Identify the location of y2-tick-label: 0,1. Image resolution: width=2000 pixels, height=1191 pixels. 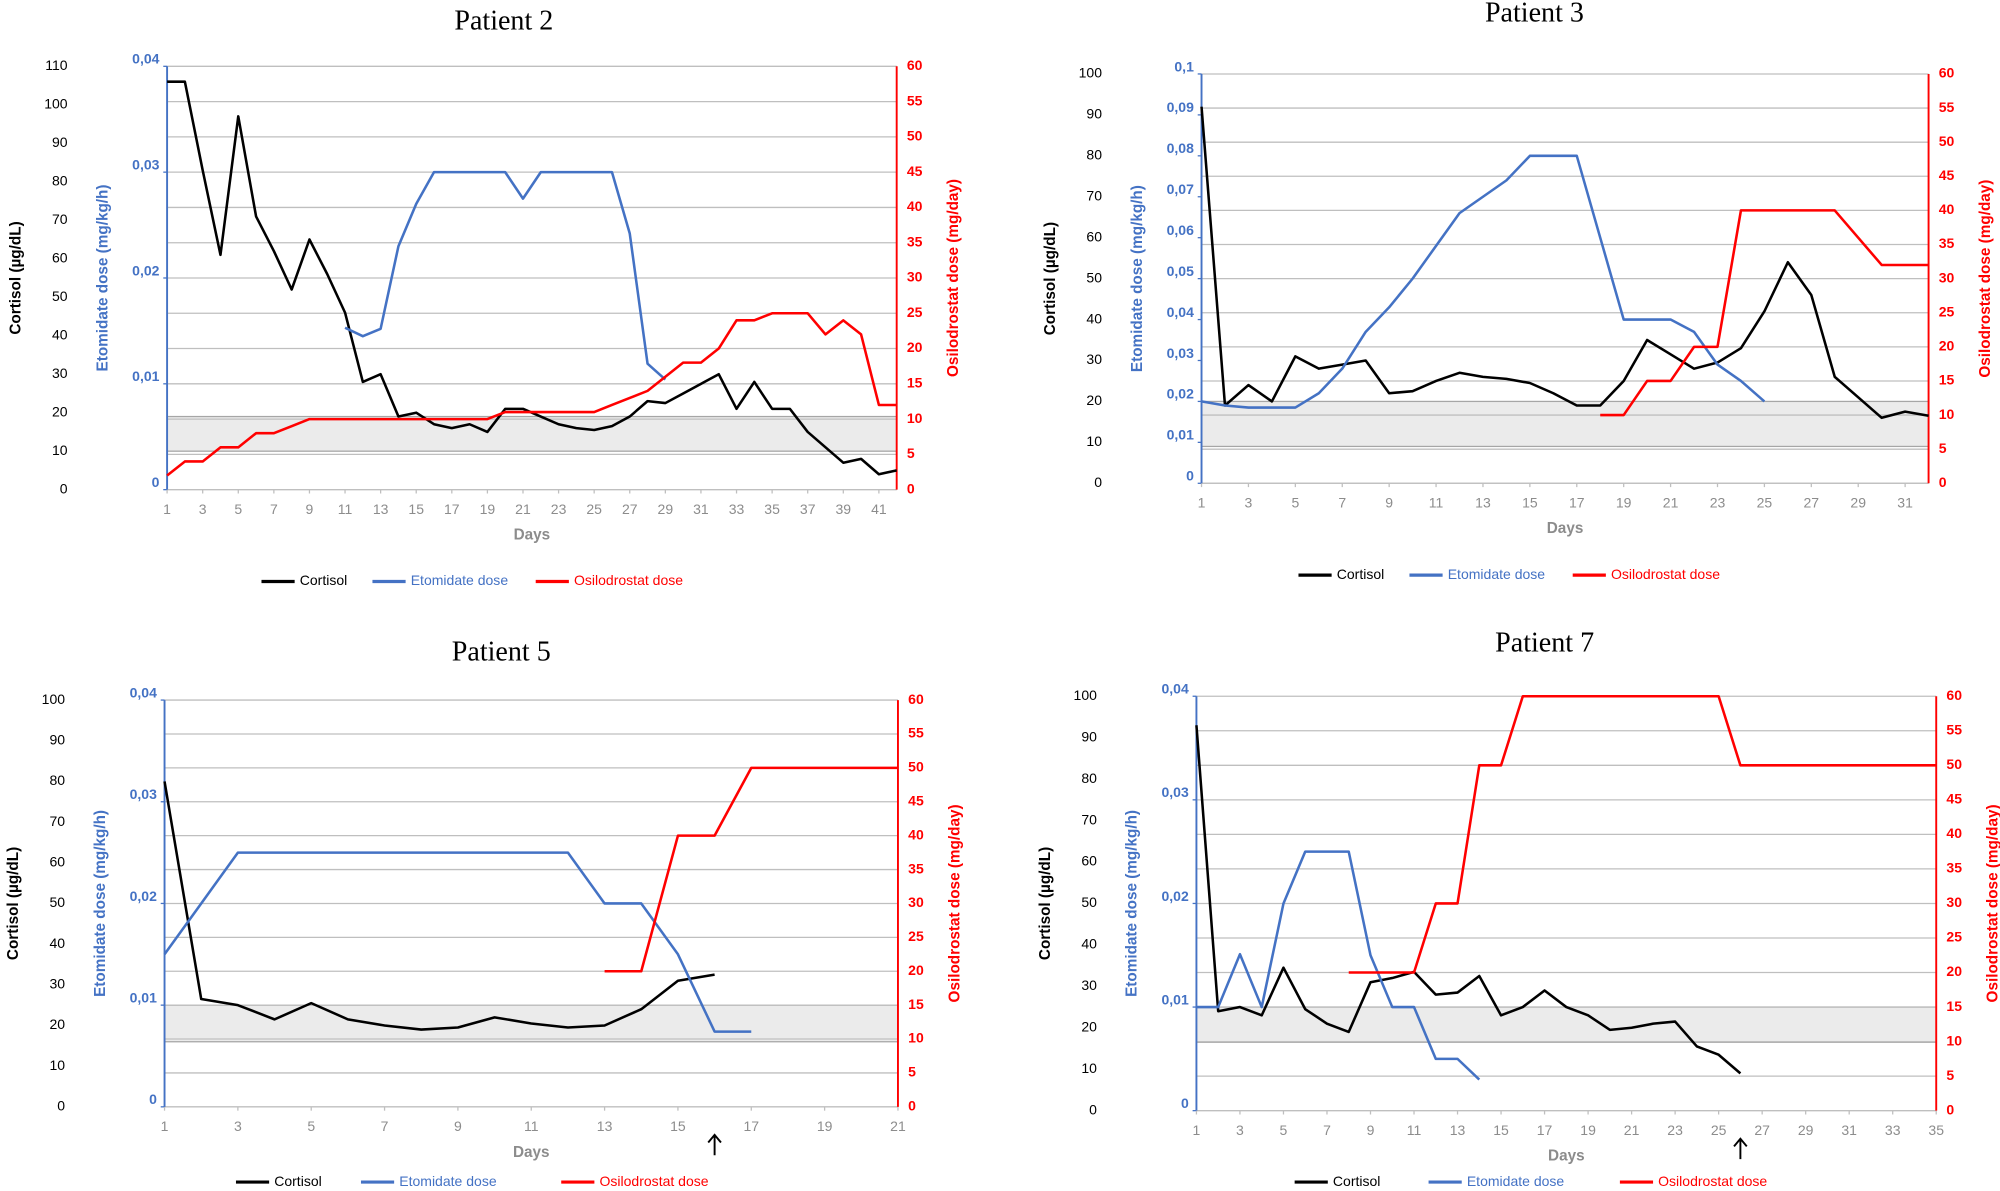
(1184, 66).